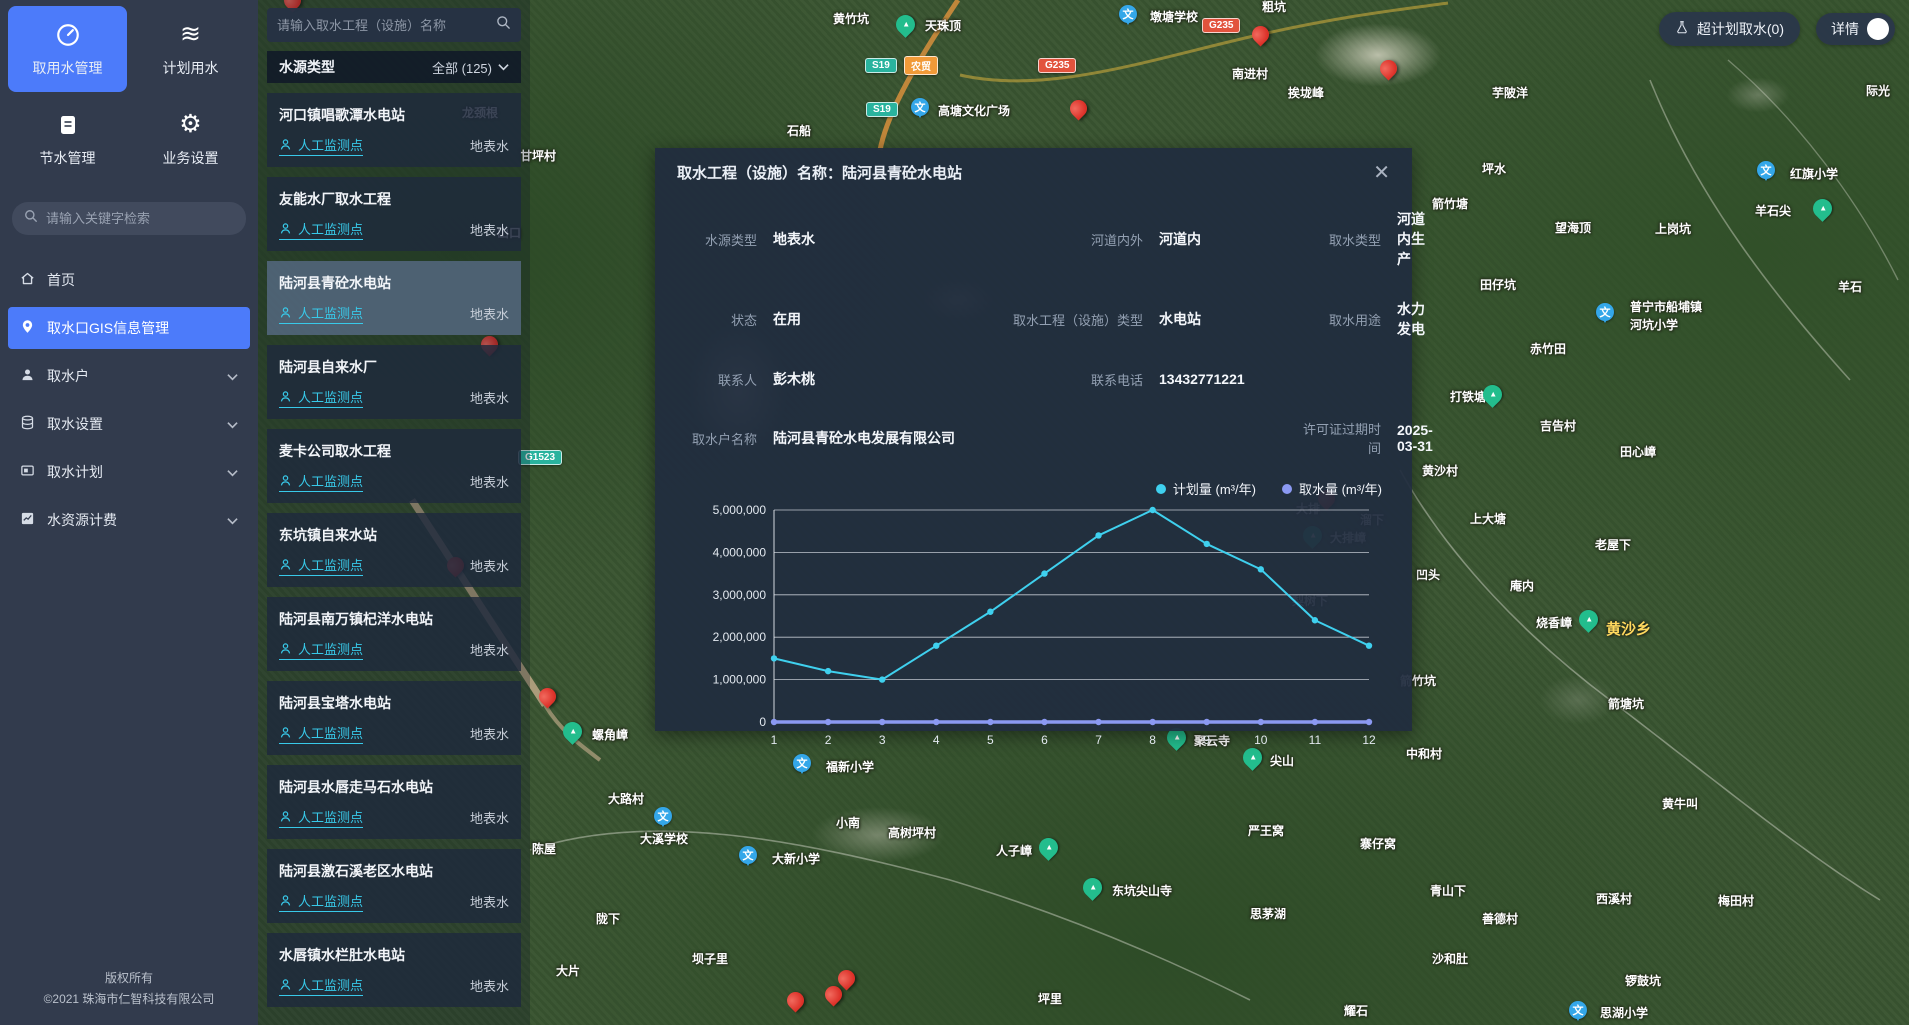 Image resolution: width=1909 pixels, height=1025 pixels. Describe the element at coordinates (67, 139) in the screenshot. I see `nav-tile-water-saving: 节水管理` at that location.